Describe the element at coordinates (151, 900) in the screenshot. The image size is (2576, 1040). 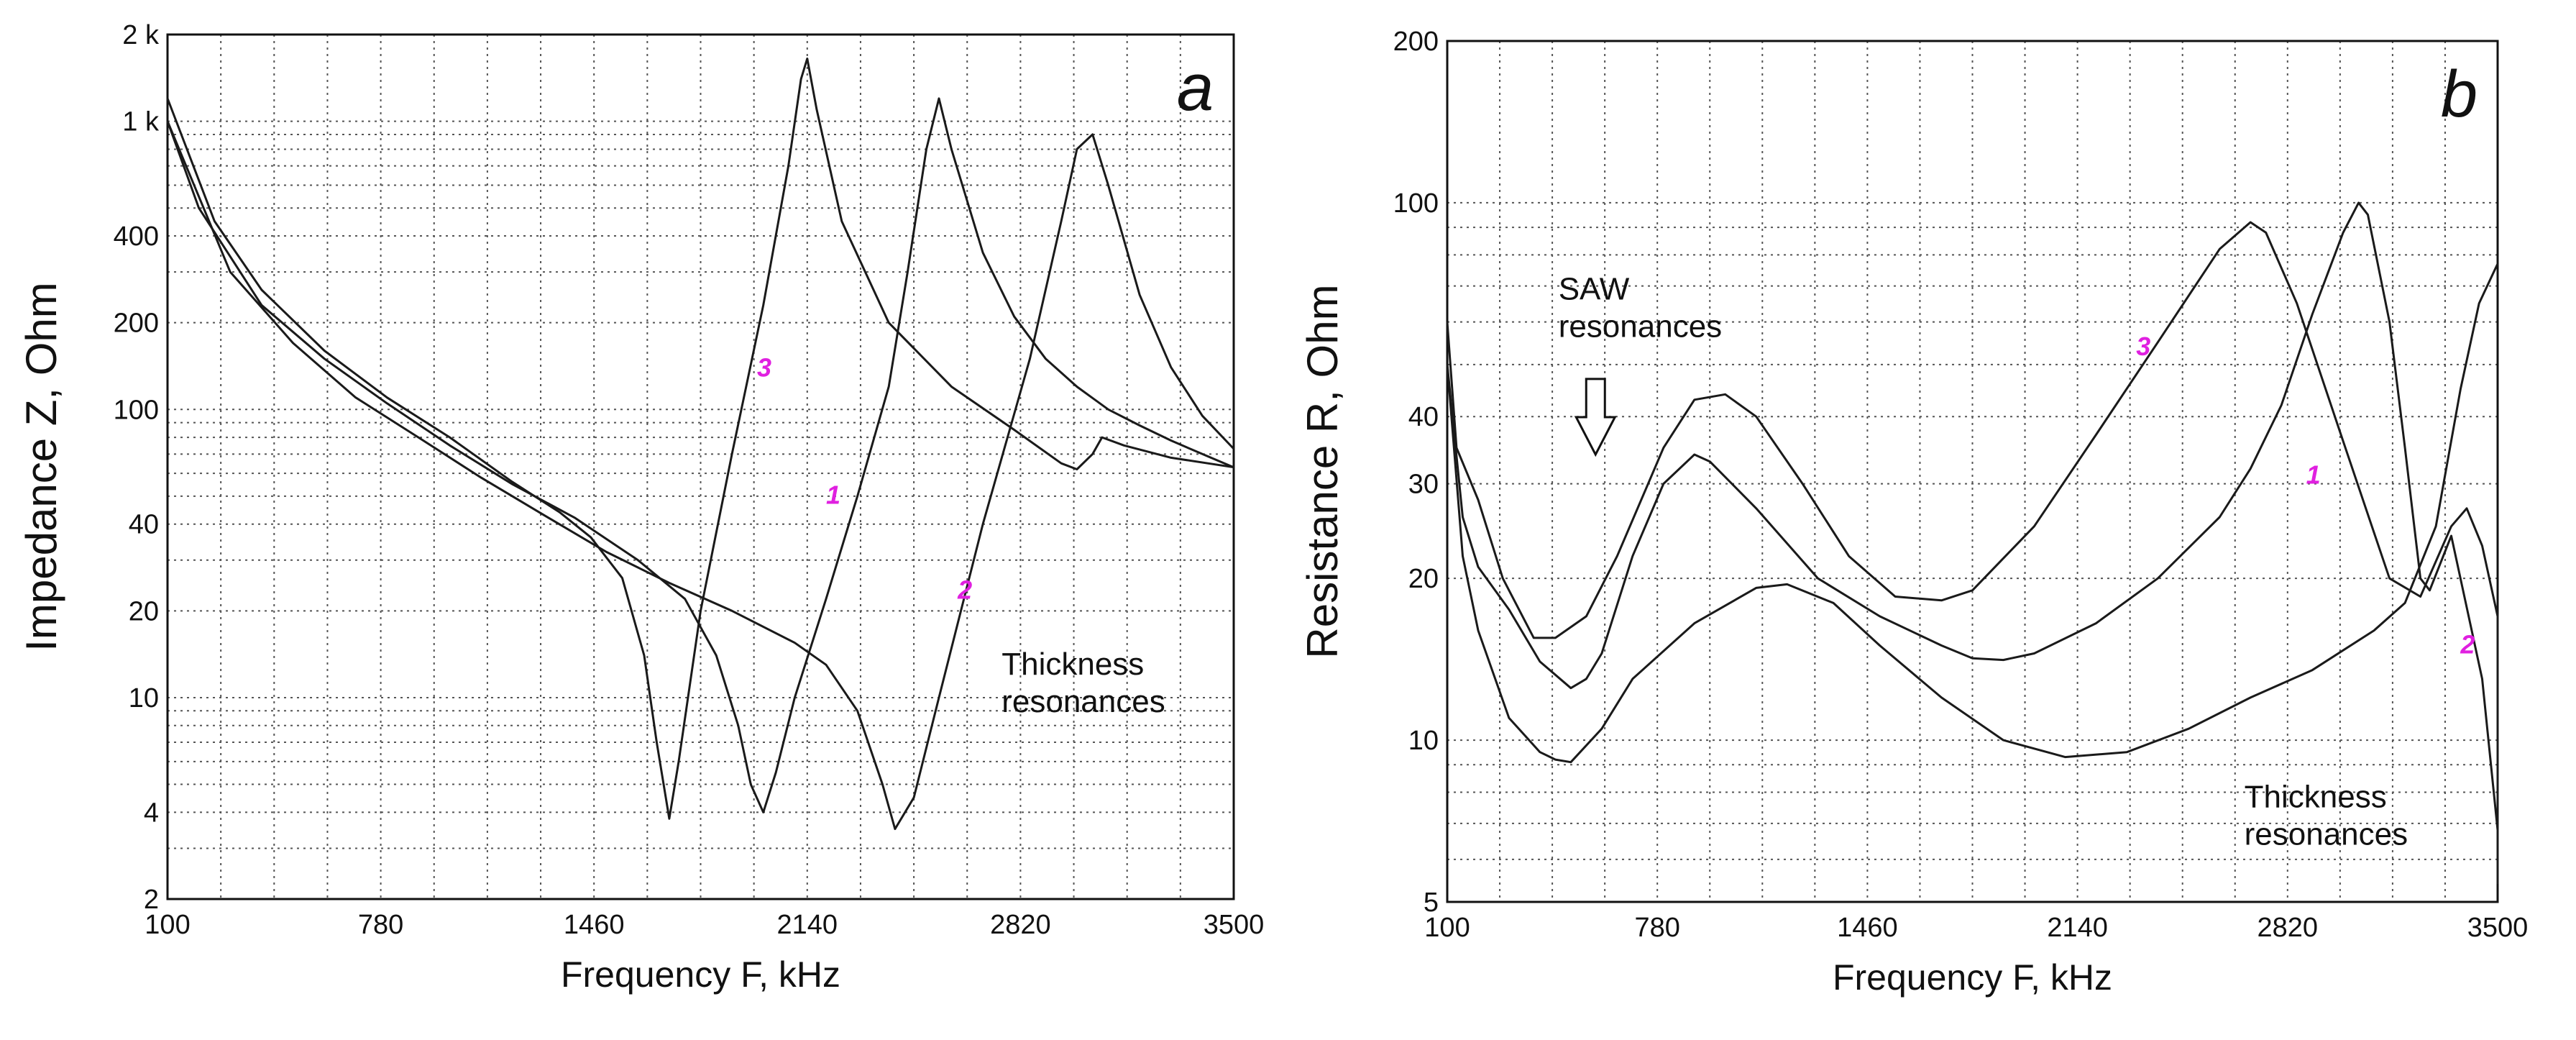
I see `y-tick-label: 2` at that location.